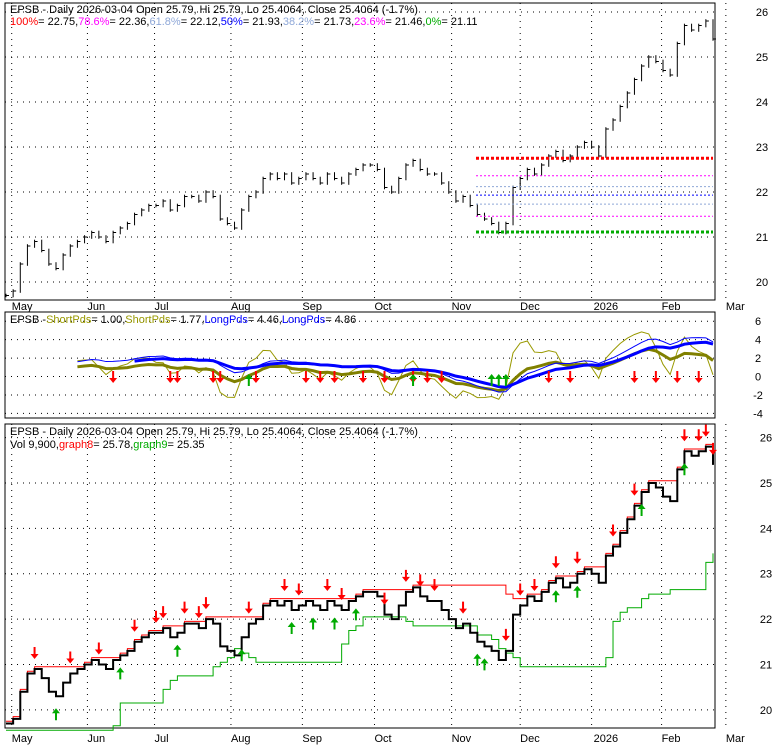 The width and height of the screenshot is (780, 745). I want to click on fib-value: = 22.75,, so click(58, 22).